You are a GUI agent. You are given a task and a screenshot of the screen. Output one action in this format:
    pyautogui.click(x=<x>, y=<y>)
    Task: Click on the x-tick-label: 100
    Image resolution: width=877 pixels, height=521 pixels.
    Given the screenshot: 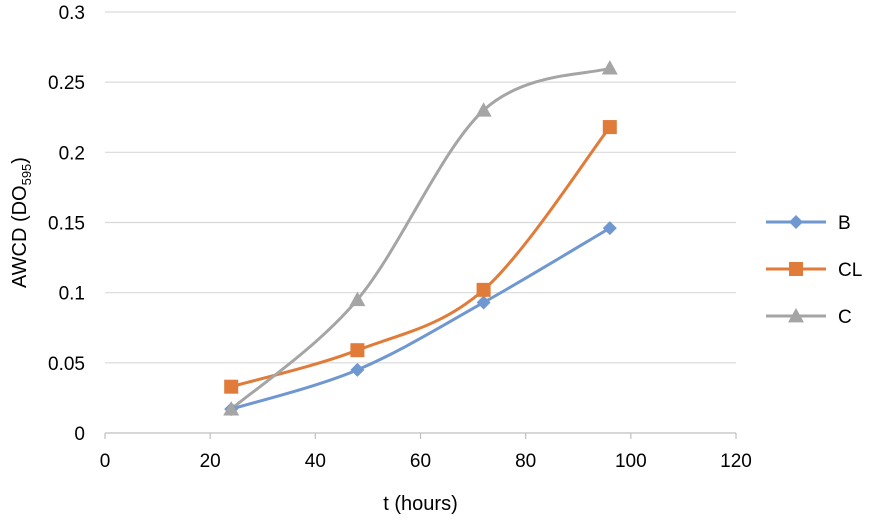 What is the action you would take?
    pyautogui.click(x=631, y=461)
    